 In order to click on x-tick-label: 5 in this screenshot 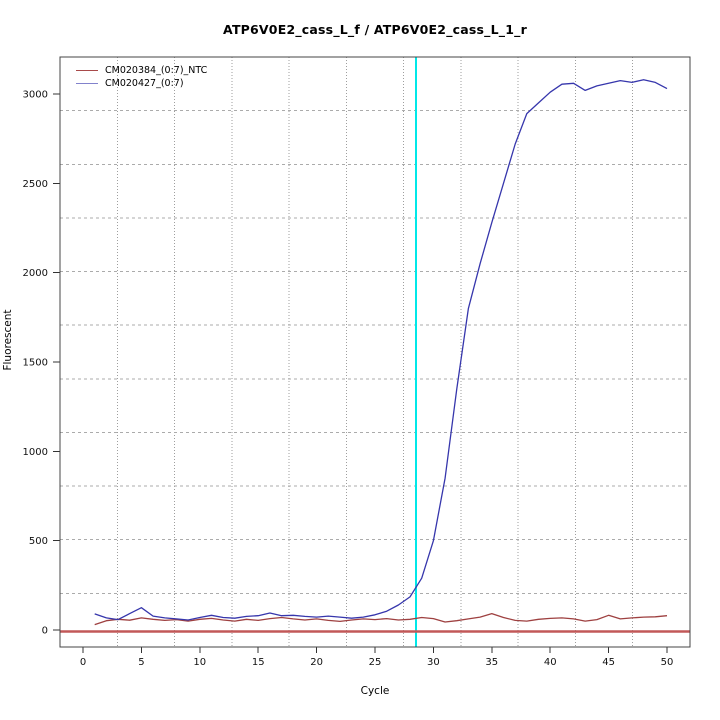, I will do `click(141, 662)`.